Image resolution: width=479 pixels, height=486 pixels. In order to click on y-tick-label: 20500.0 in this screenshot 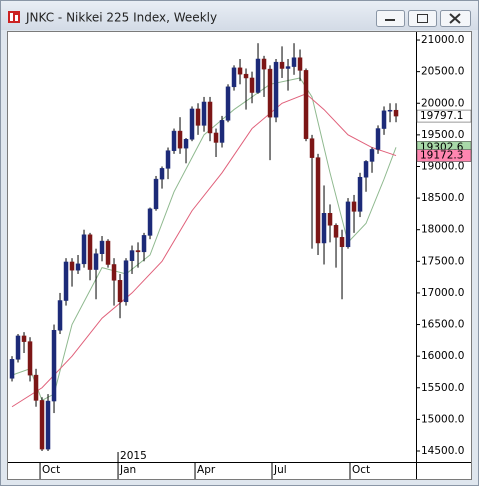, I will do `click(442, 72)`.